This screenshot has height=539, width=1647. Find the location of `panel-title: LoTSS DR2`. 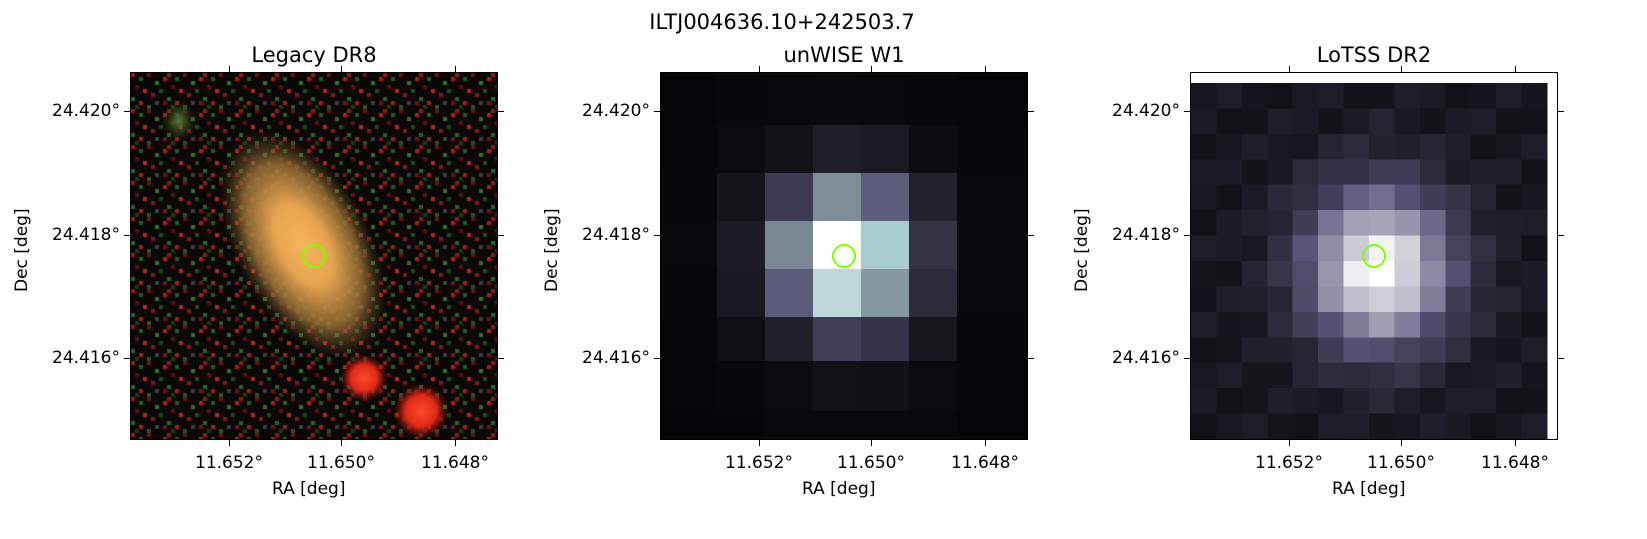

panel-title: LoTSS DR2 is located at coordinates (1374, 55).